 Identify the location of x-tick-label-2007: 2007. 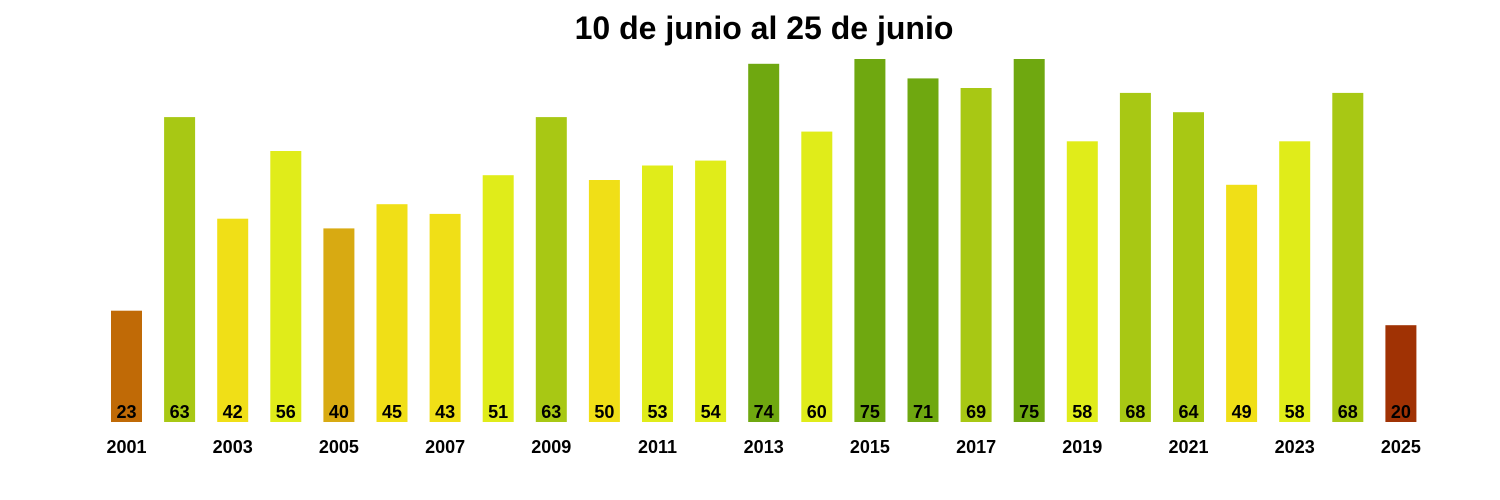
(445, 447).